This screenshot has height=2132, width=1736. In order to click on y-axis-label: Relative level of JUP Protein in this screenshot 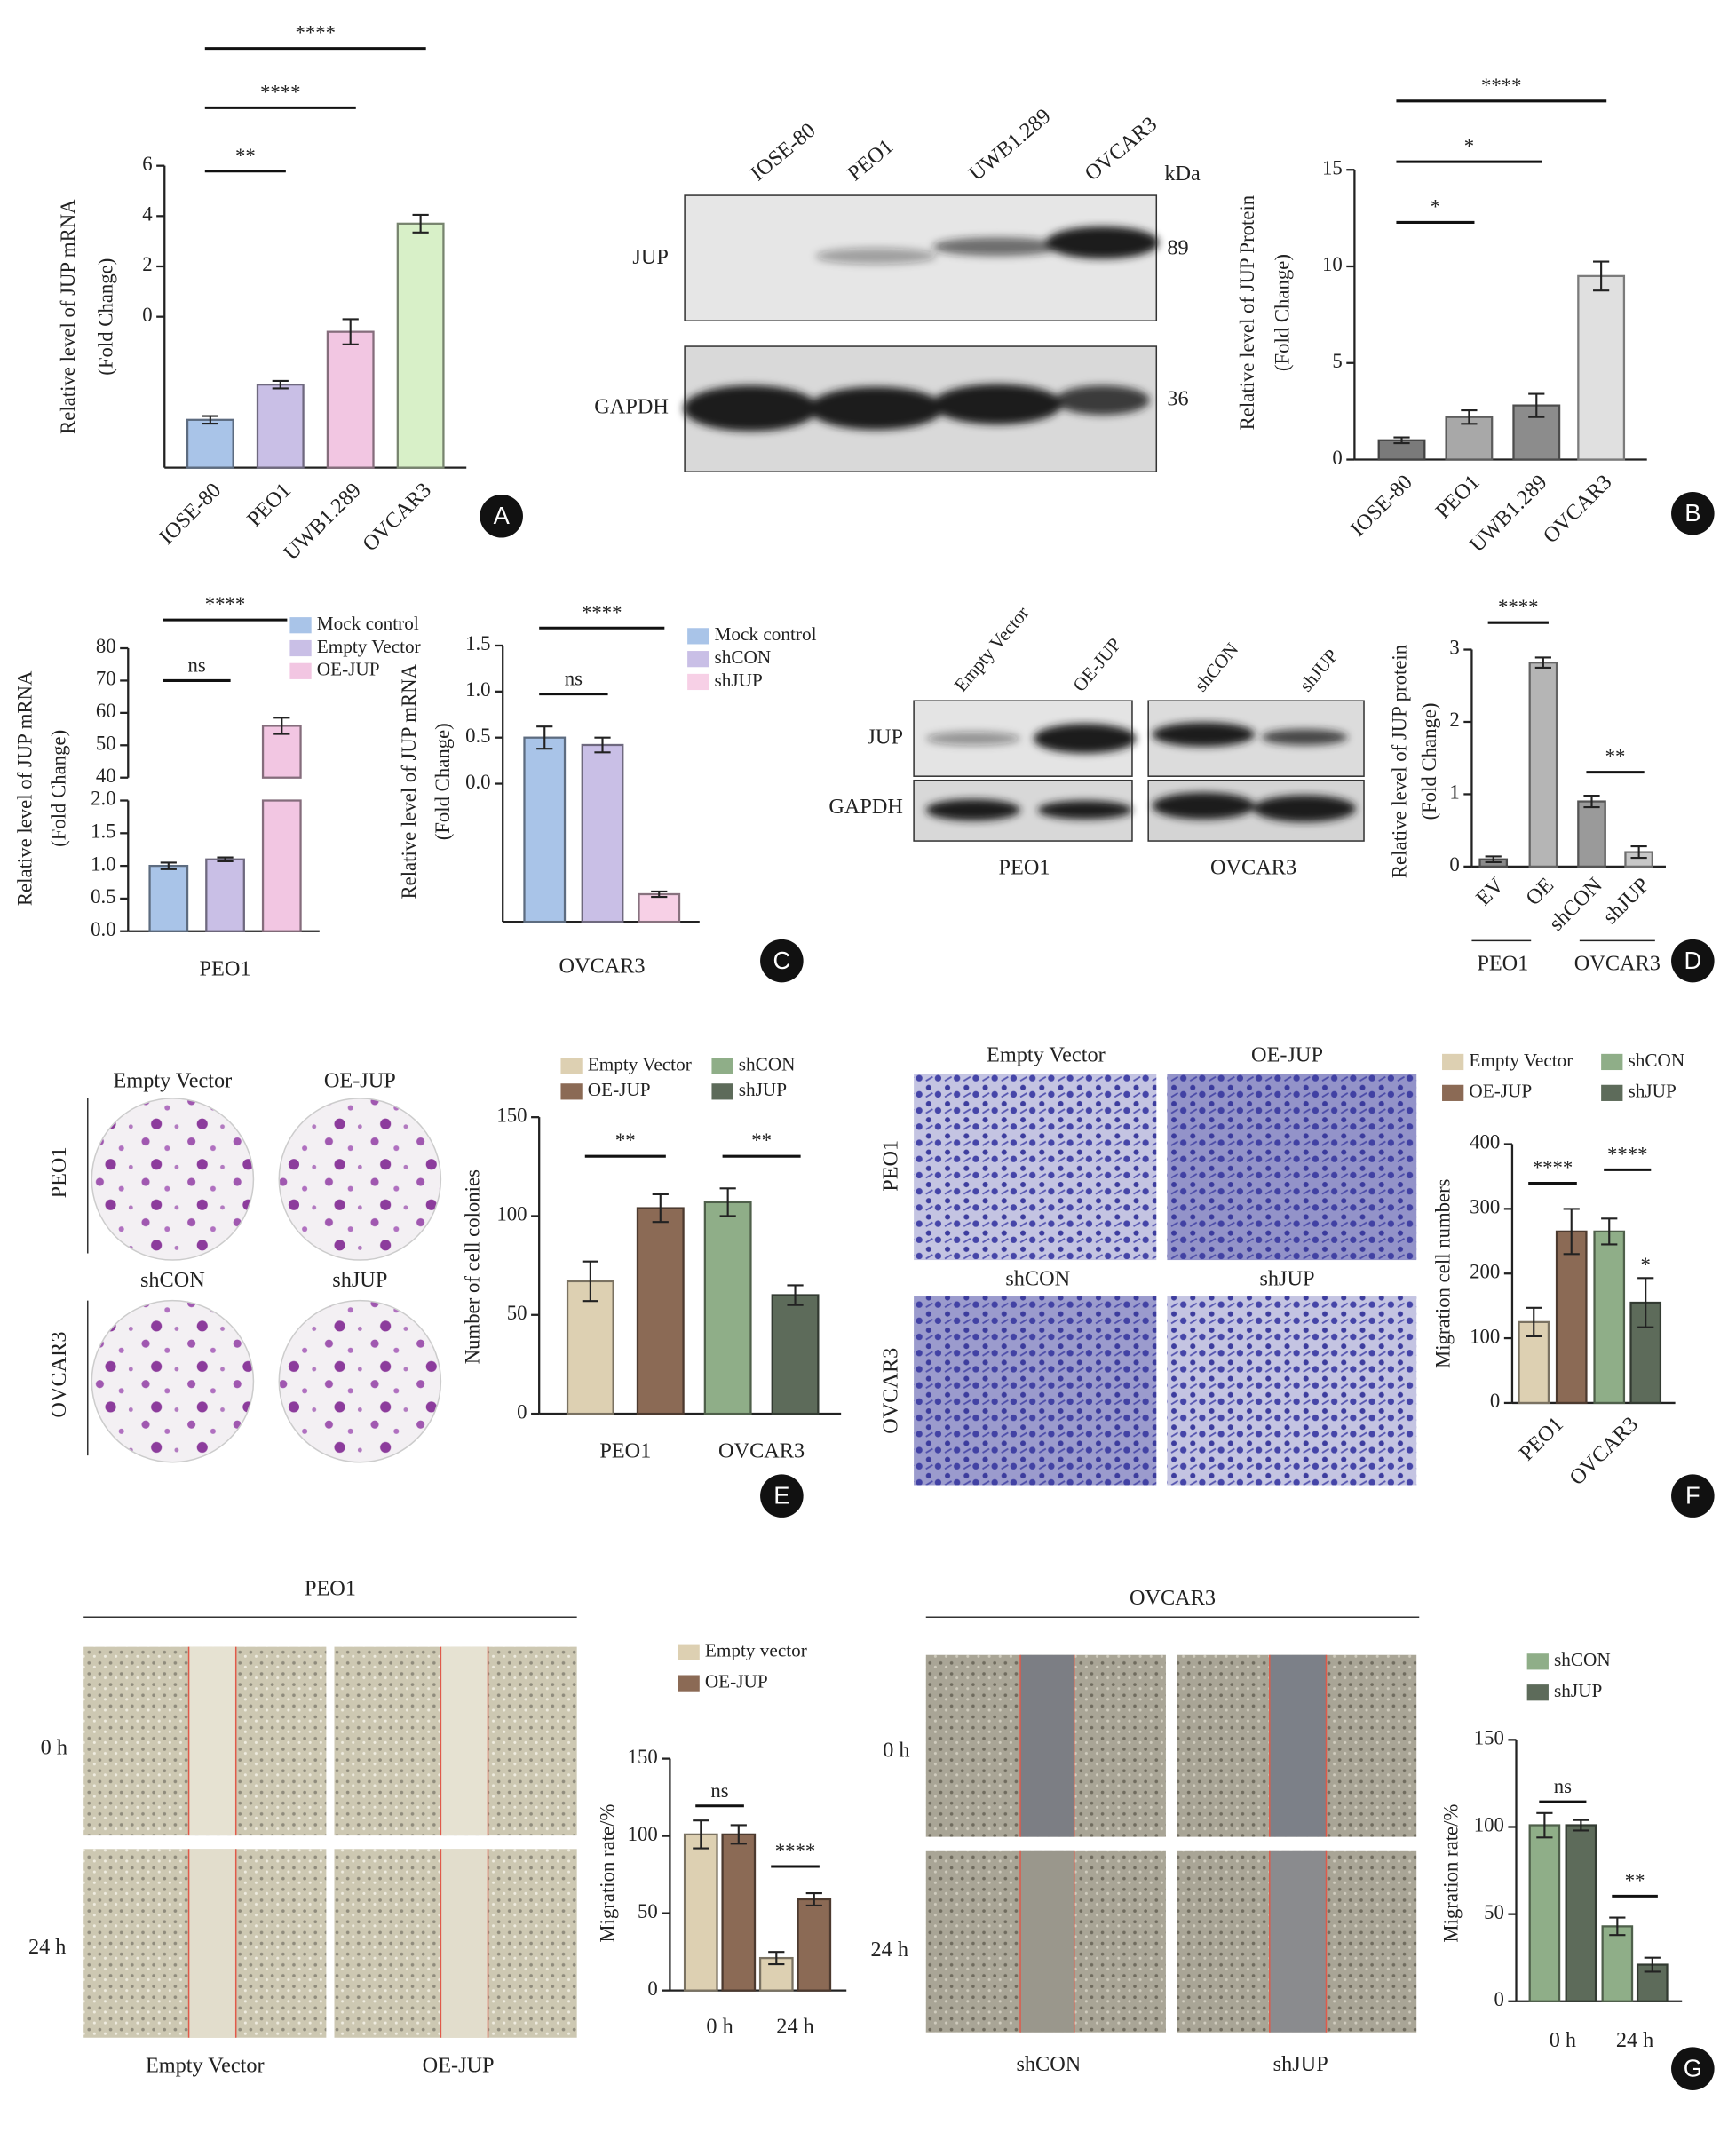, I will do `click(1247, 312)`.